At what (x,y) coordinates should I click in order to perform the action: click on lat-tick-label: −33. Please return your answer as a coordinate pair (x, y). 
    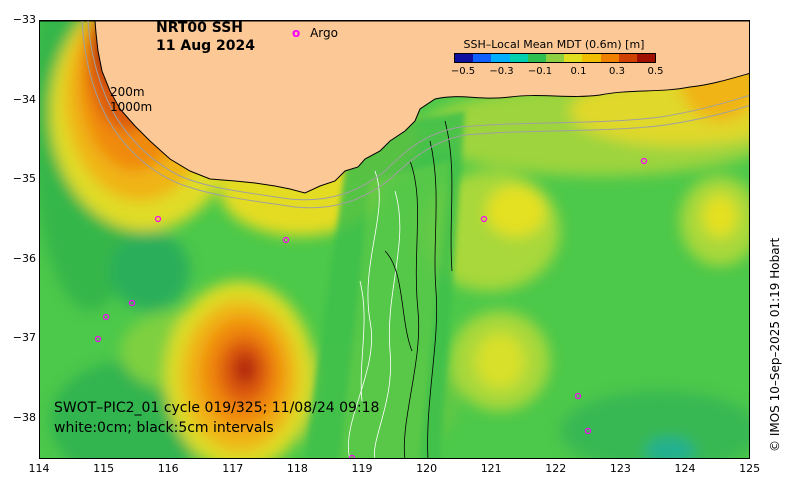
    Looking at the image, I should click on (24, 19).